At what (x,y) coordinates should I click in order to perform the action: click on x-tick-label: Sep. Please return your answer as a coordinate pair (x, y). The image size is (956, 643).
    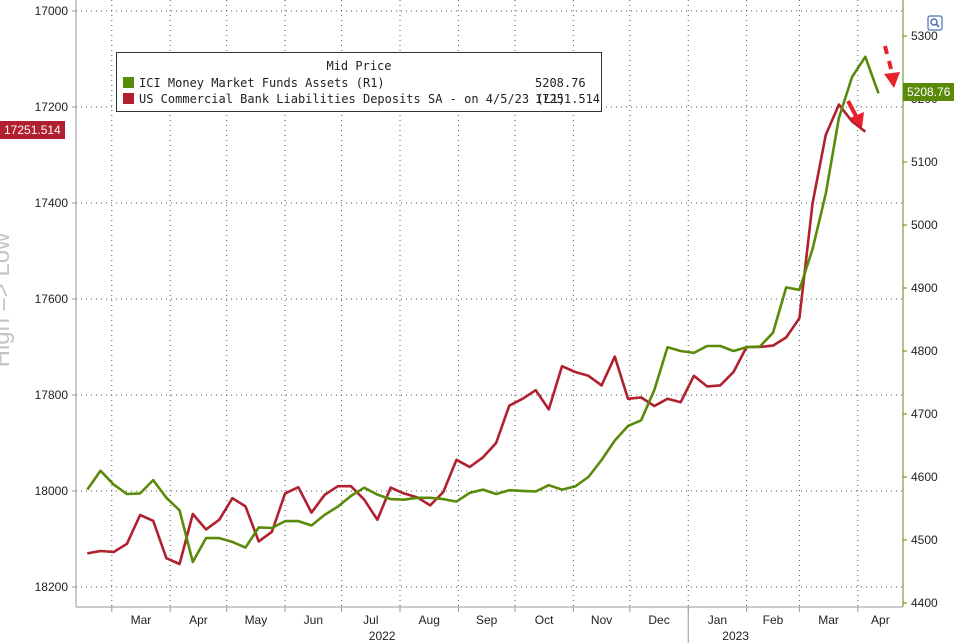
    Looking at the image, I should click on (487, 620).